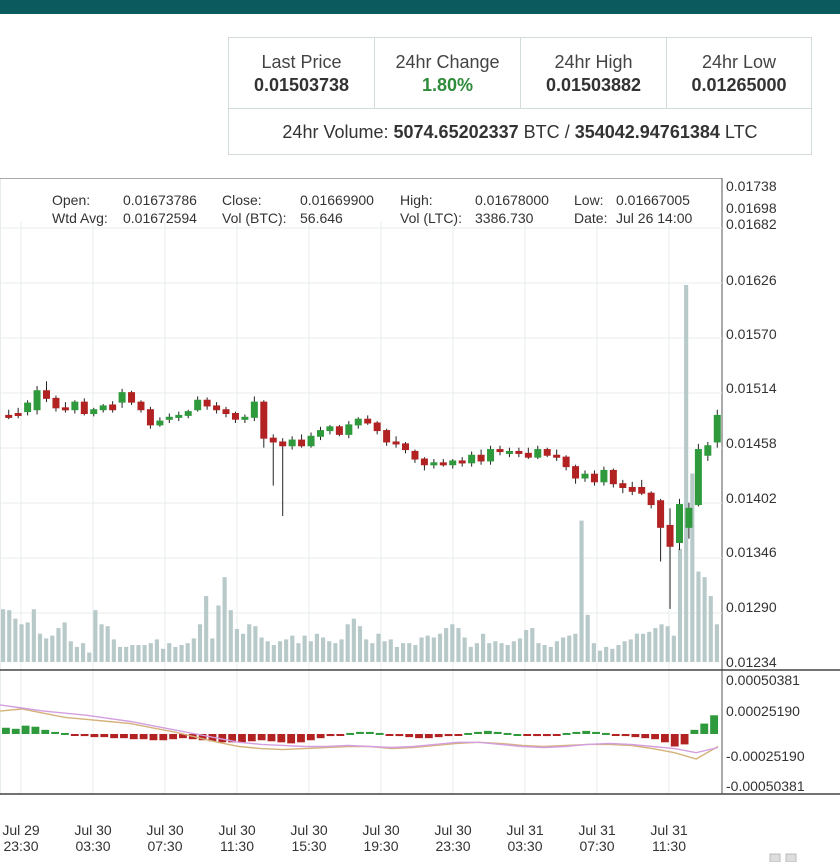 Image resolution: width=840 pixels, height=867 pixels. I want to click on ohlc-wtd-label: Wtd Avg:, so click(80, 218).